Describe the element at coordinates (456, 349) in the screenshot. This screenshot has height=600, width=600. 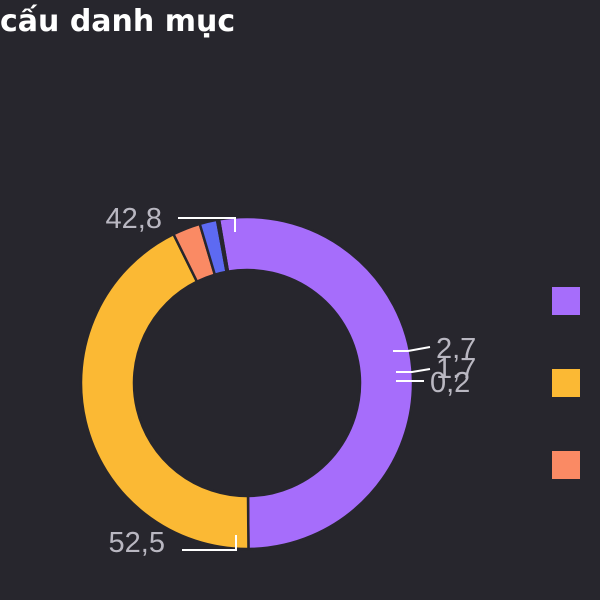
I see `slice-label-3: 2,7` at that location.